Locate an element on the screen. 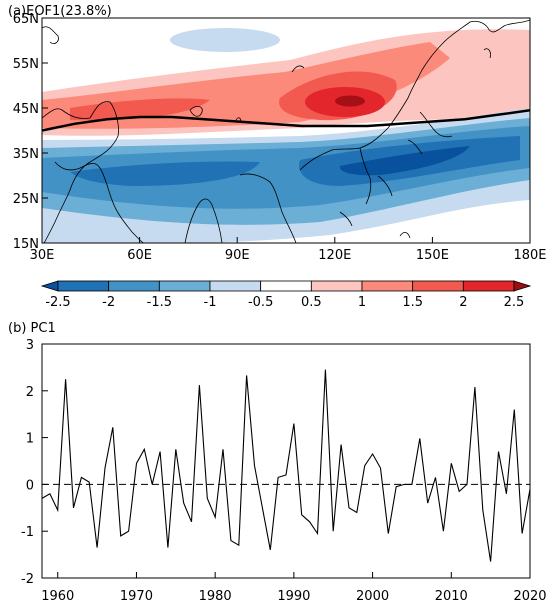 The height and width of the screenshot is (608, 550). pc1-x-tick-label: 2020 is located at coordinates (529, 596).